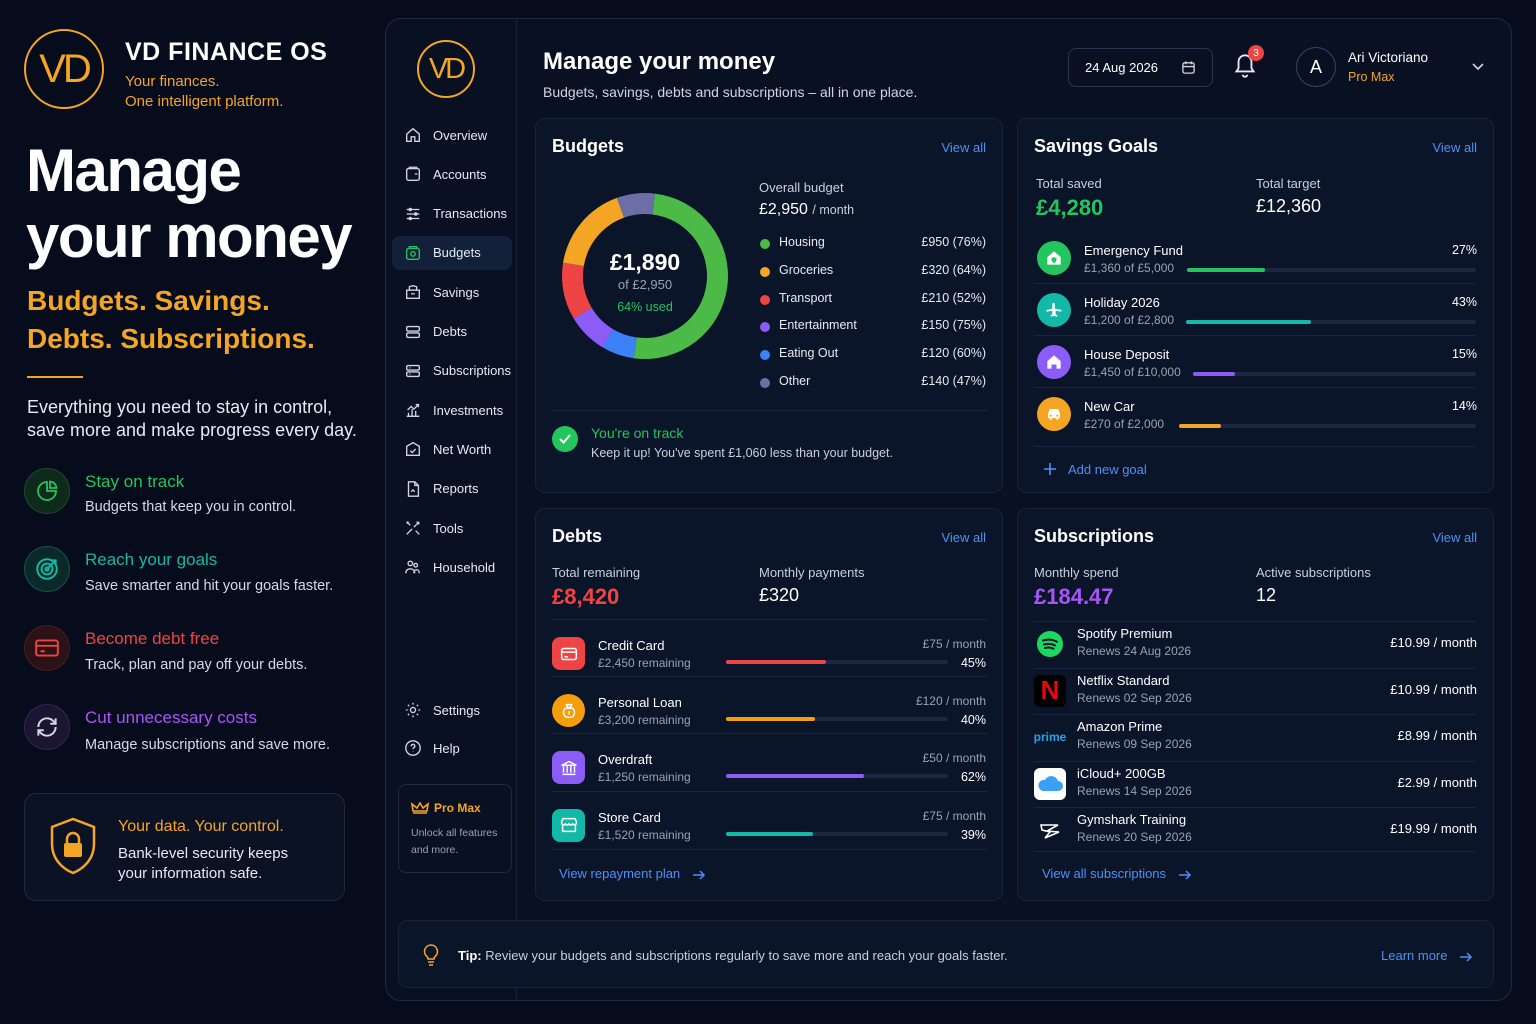  Describe the element at coordinates (452, 410) in the screenshot. I see `sidebar-item-investments: Investments` at that location.